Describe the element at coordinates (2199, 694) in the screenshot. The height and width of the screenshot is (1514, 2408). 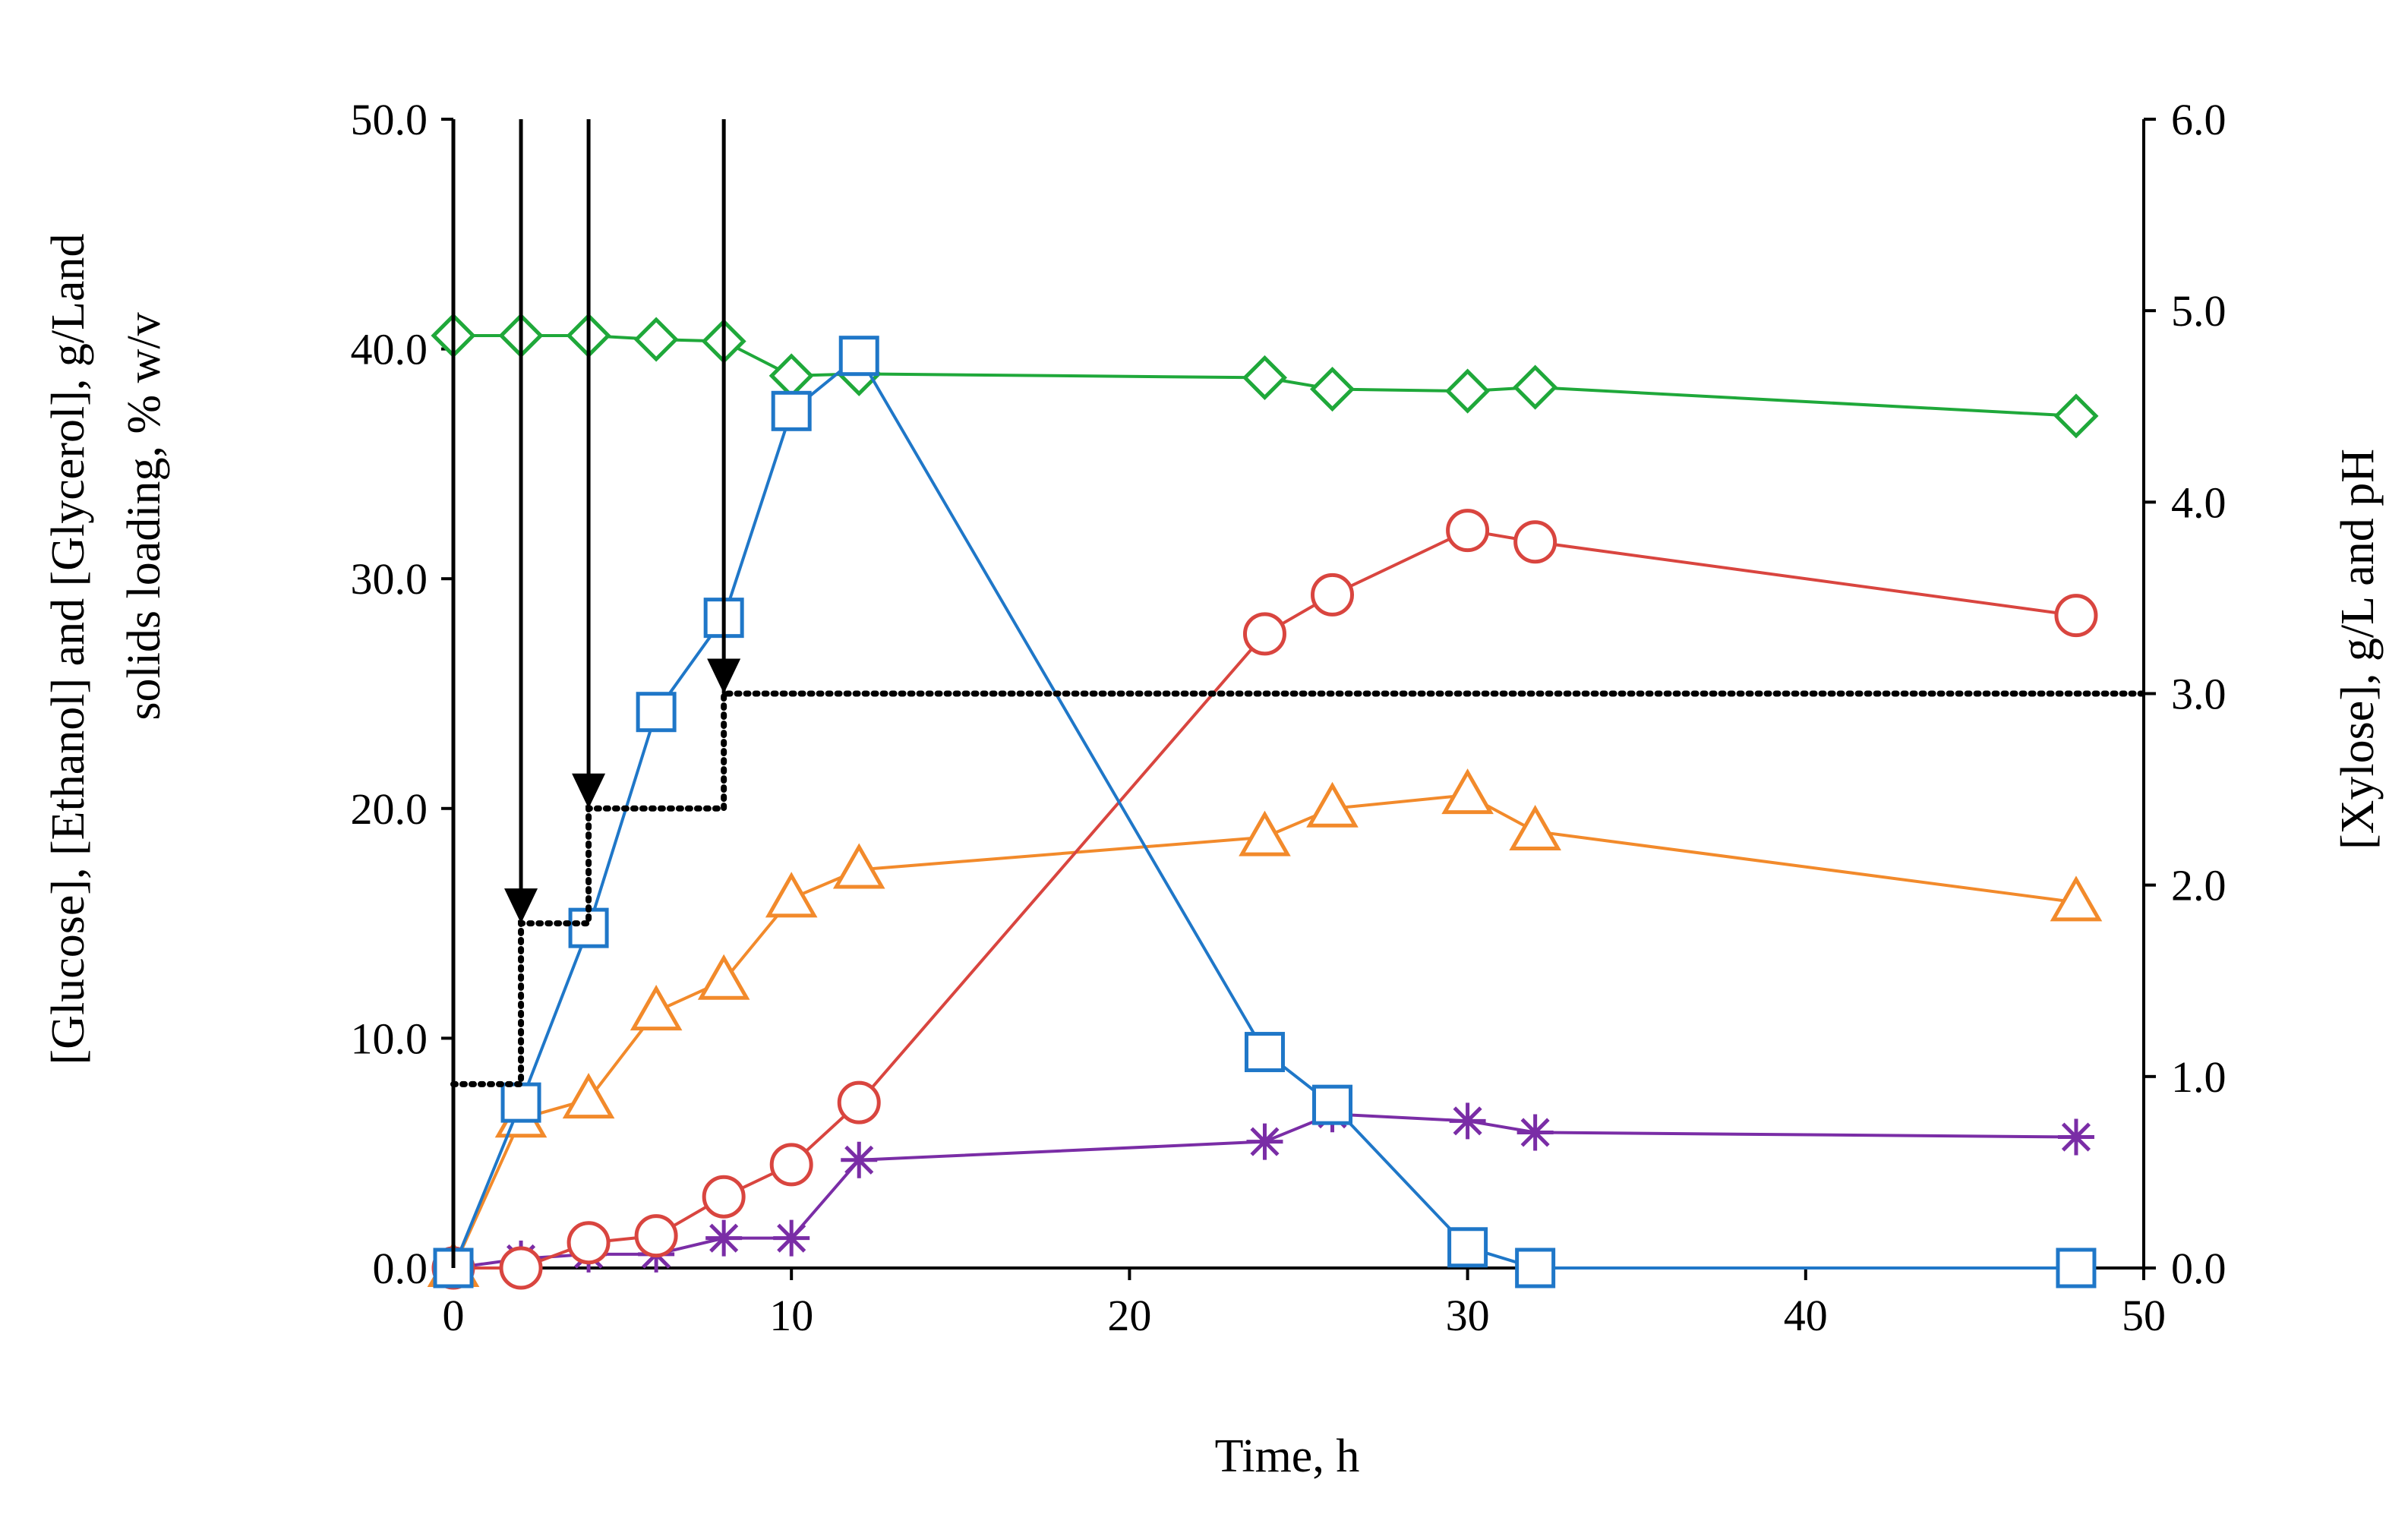
I see `y-right-tick-label: 3.0` at that location.